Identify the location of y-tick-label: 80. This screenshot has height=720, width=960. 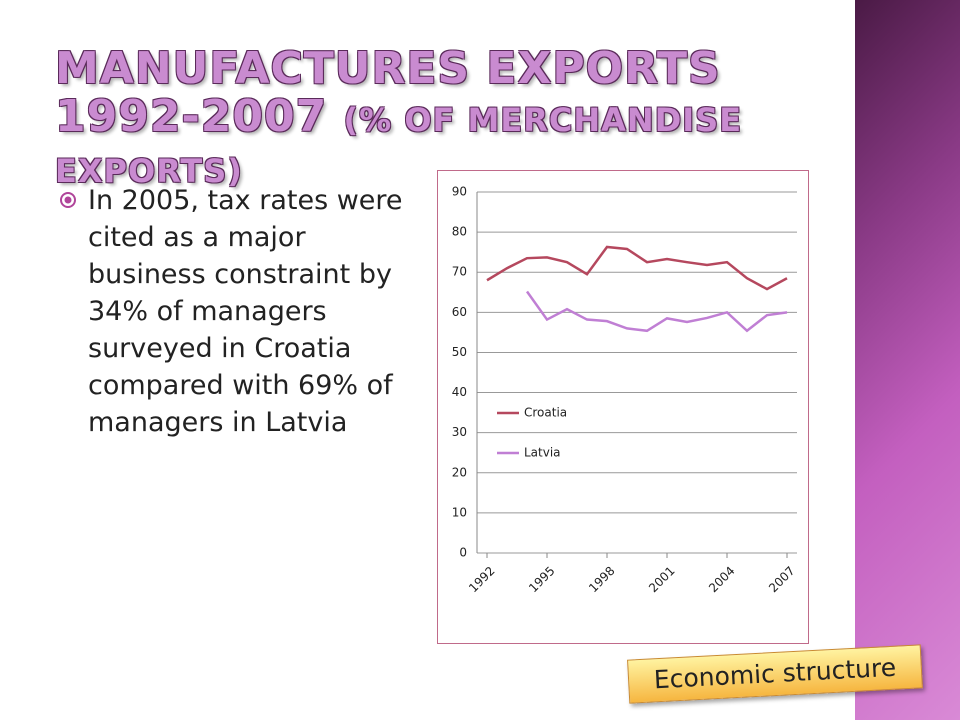
(459, 232).